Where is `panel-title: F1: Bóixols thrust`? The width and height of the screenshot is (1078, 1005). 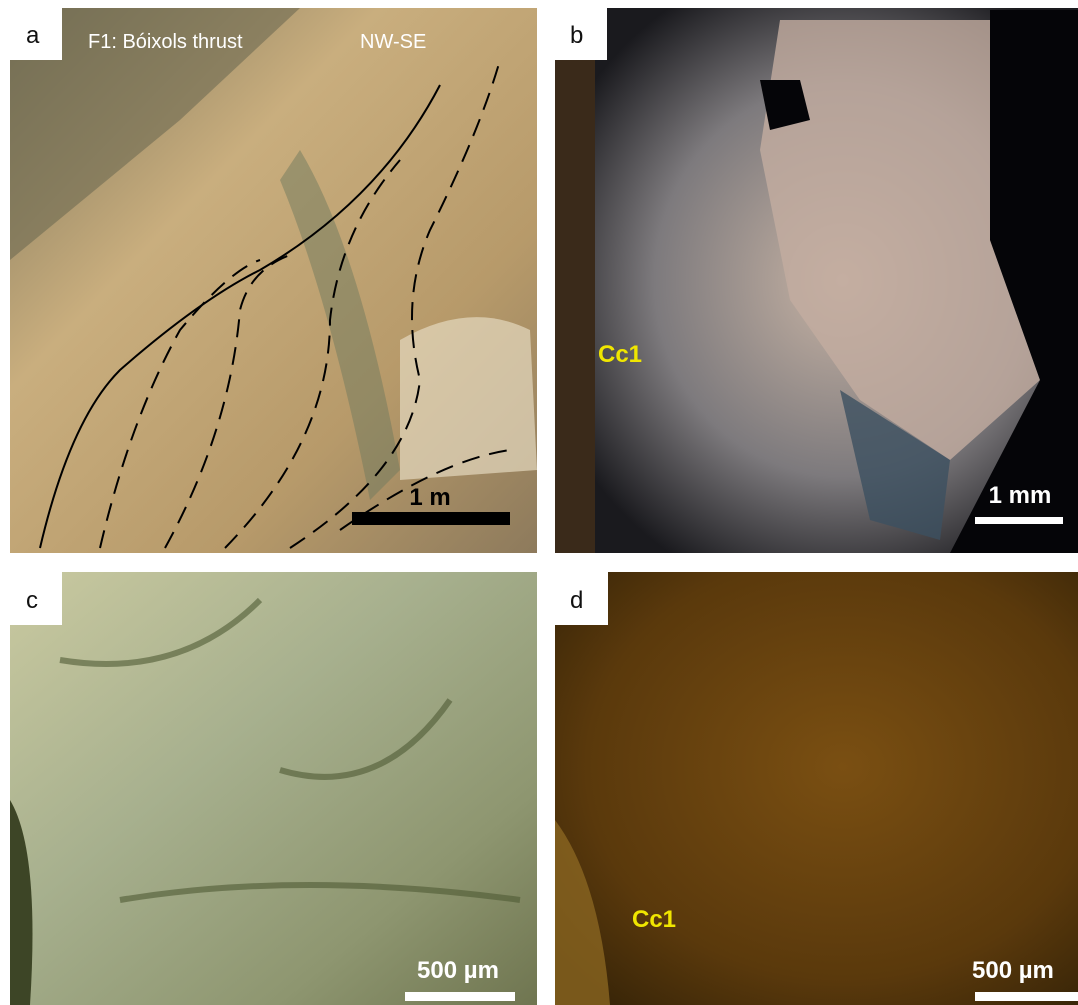
panel-title: F1: Bóixols thrust is located at coordinates (165, 42).